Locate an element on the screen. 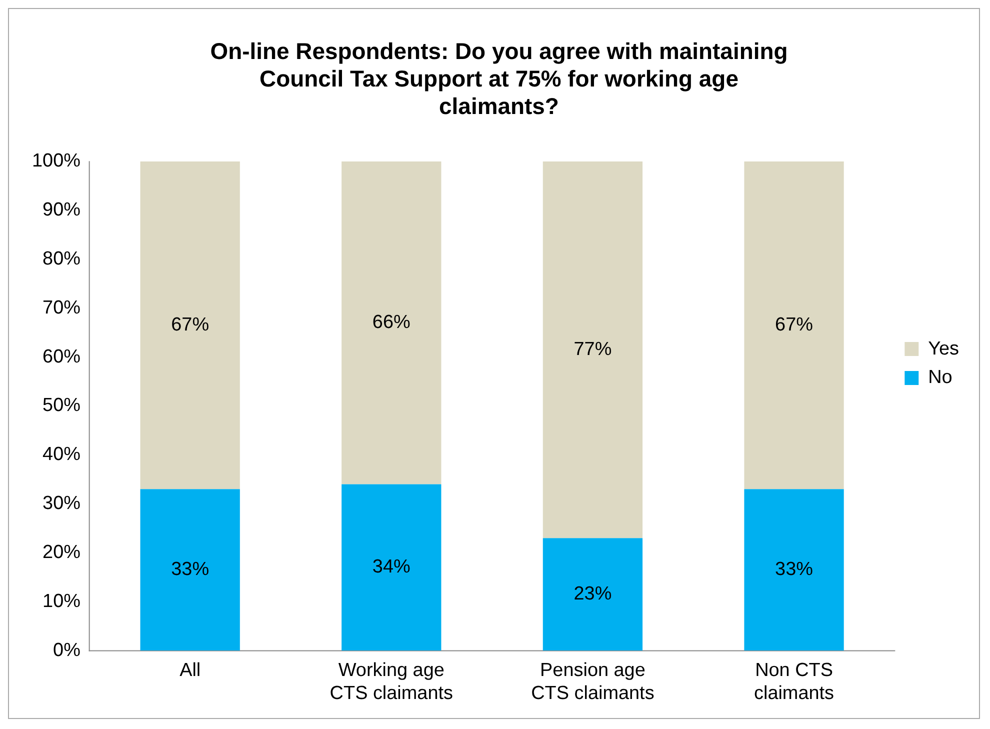  y-tick-label: 50% is located at coordinates (61, 405).